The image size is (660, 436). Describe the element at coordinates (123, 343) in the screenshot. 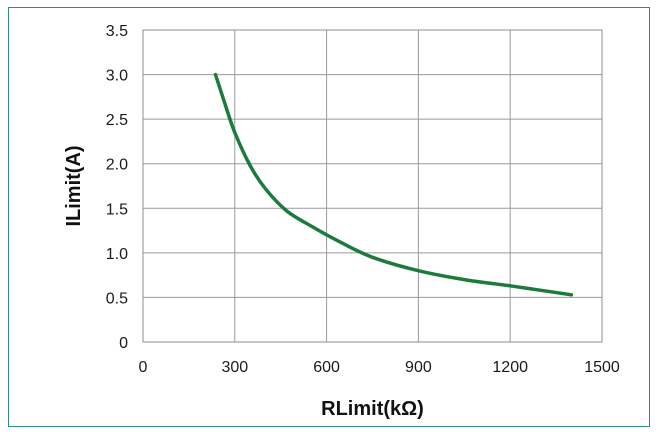

I see `y-tick-label: 0` at that location.